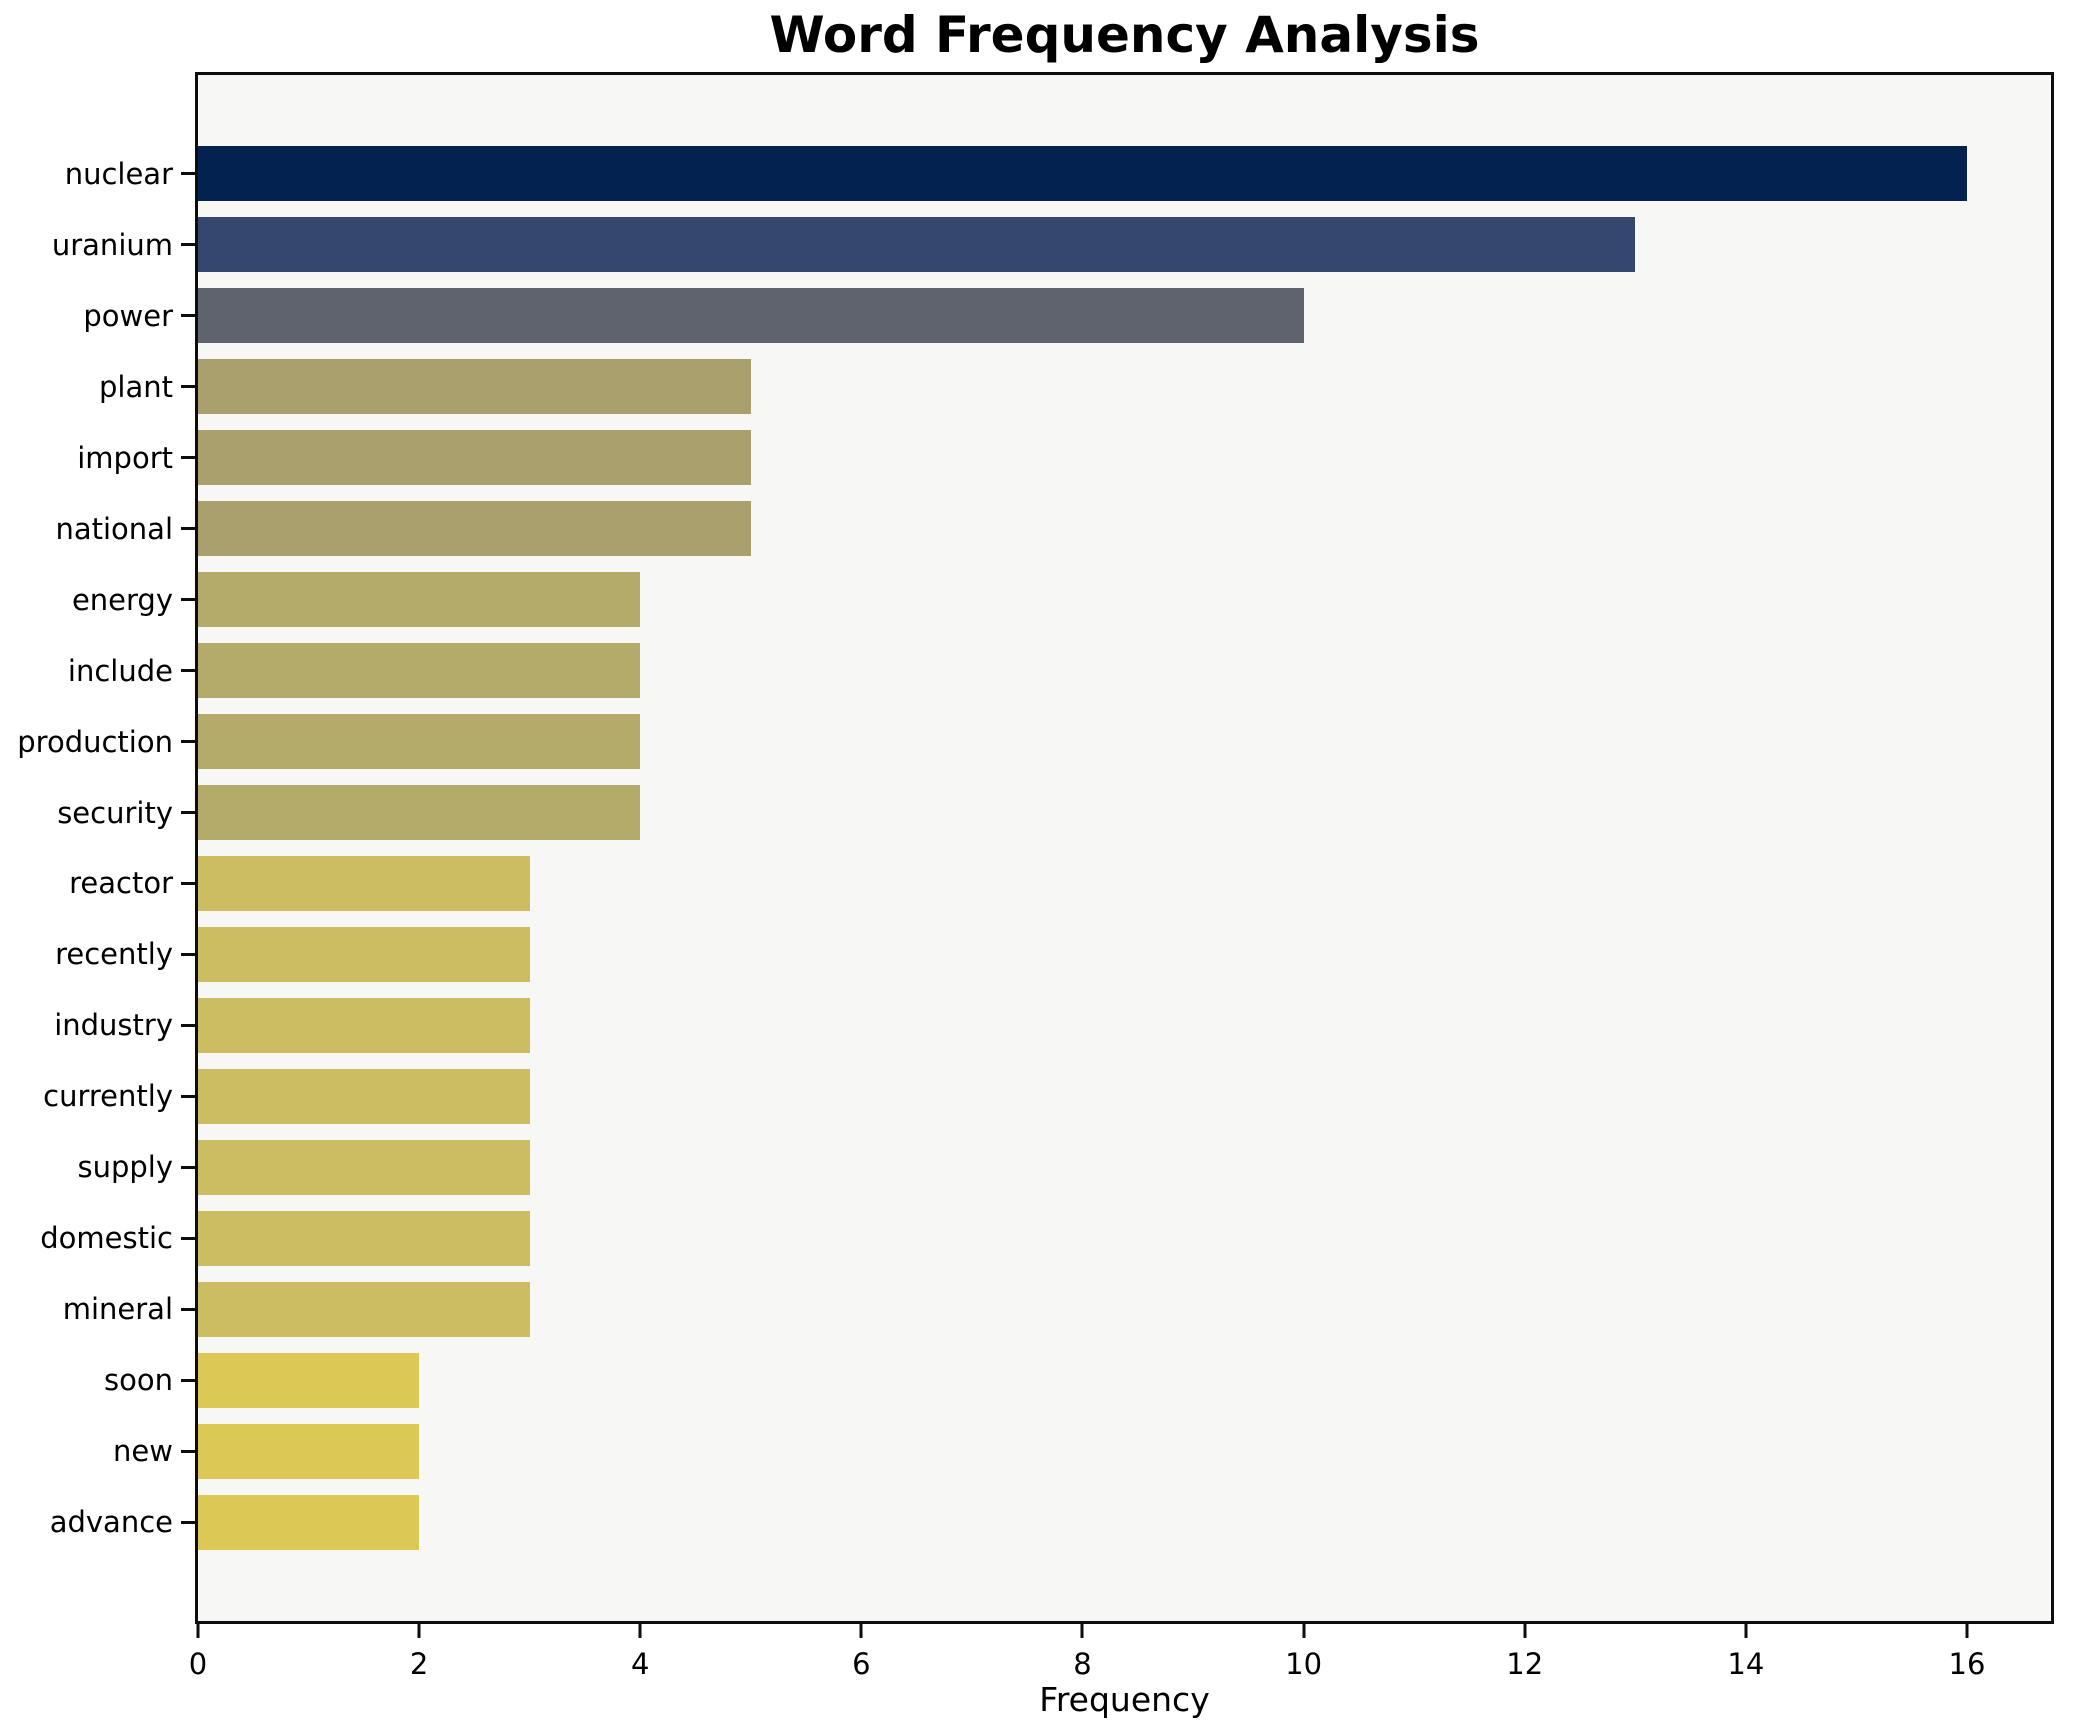 The height and width of the screenshot is (1722, 2075). Describe the element at coordinates (1525, 1664) in the screenshot. I see `x-tick-label: 12` at that location.